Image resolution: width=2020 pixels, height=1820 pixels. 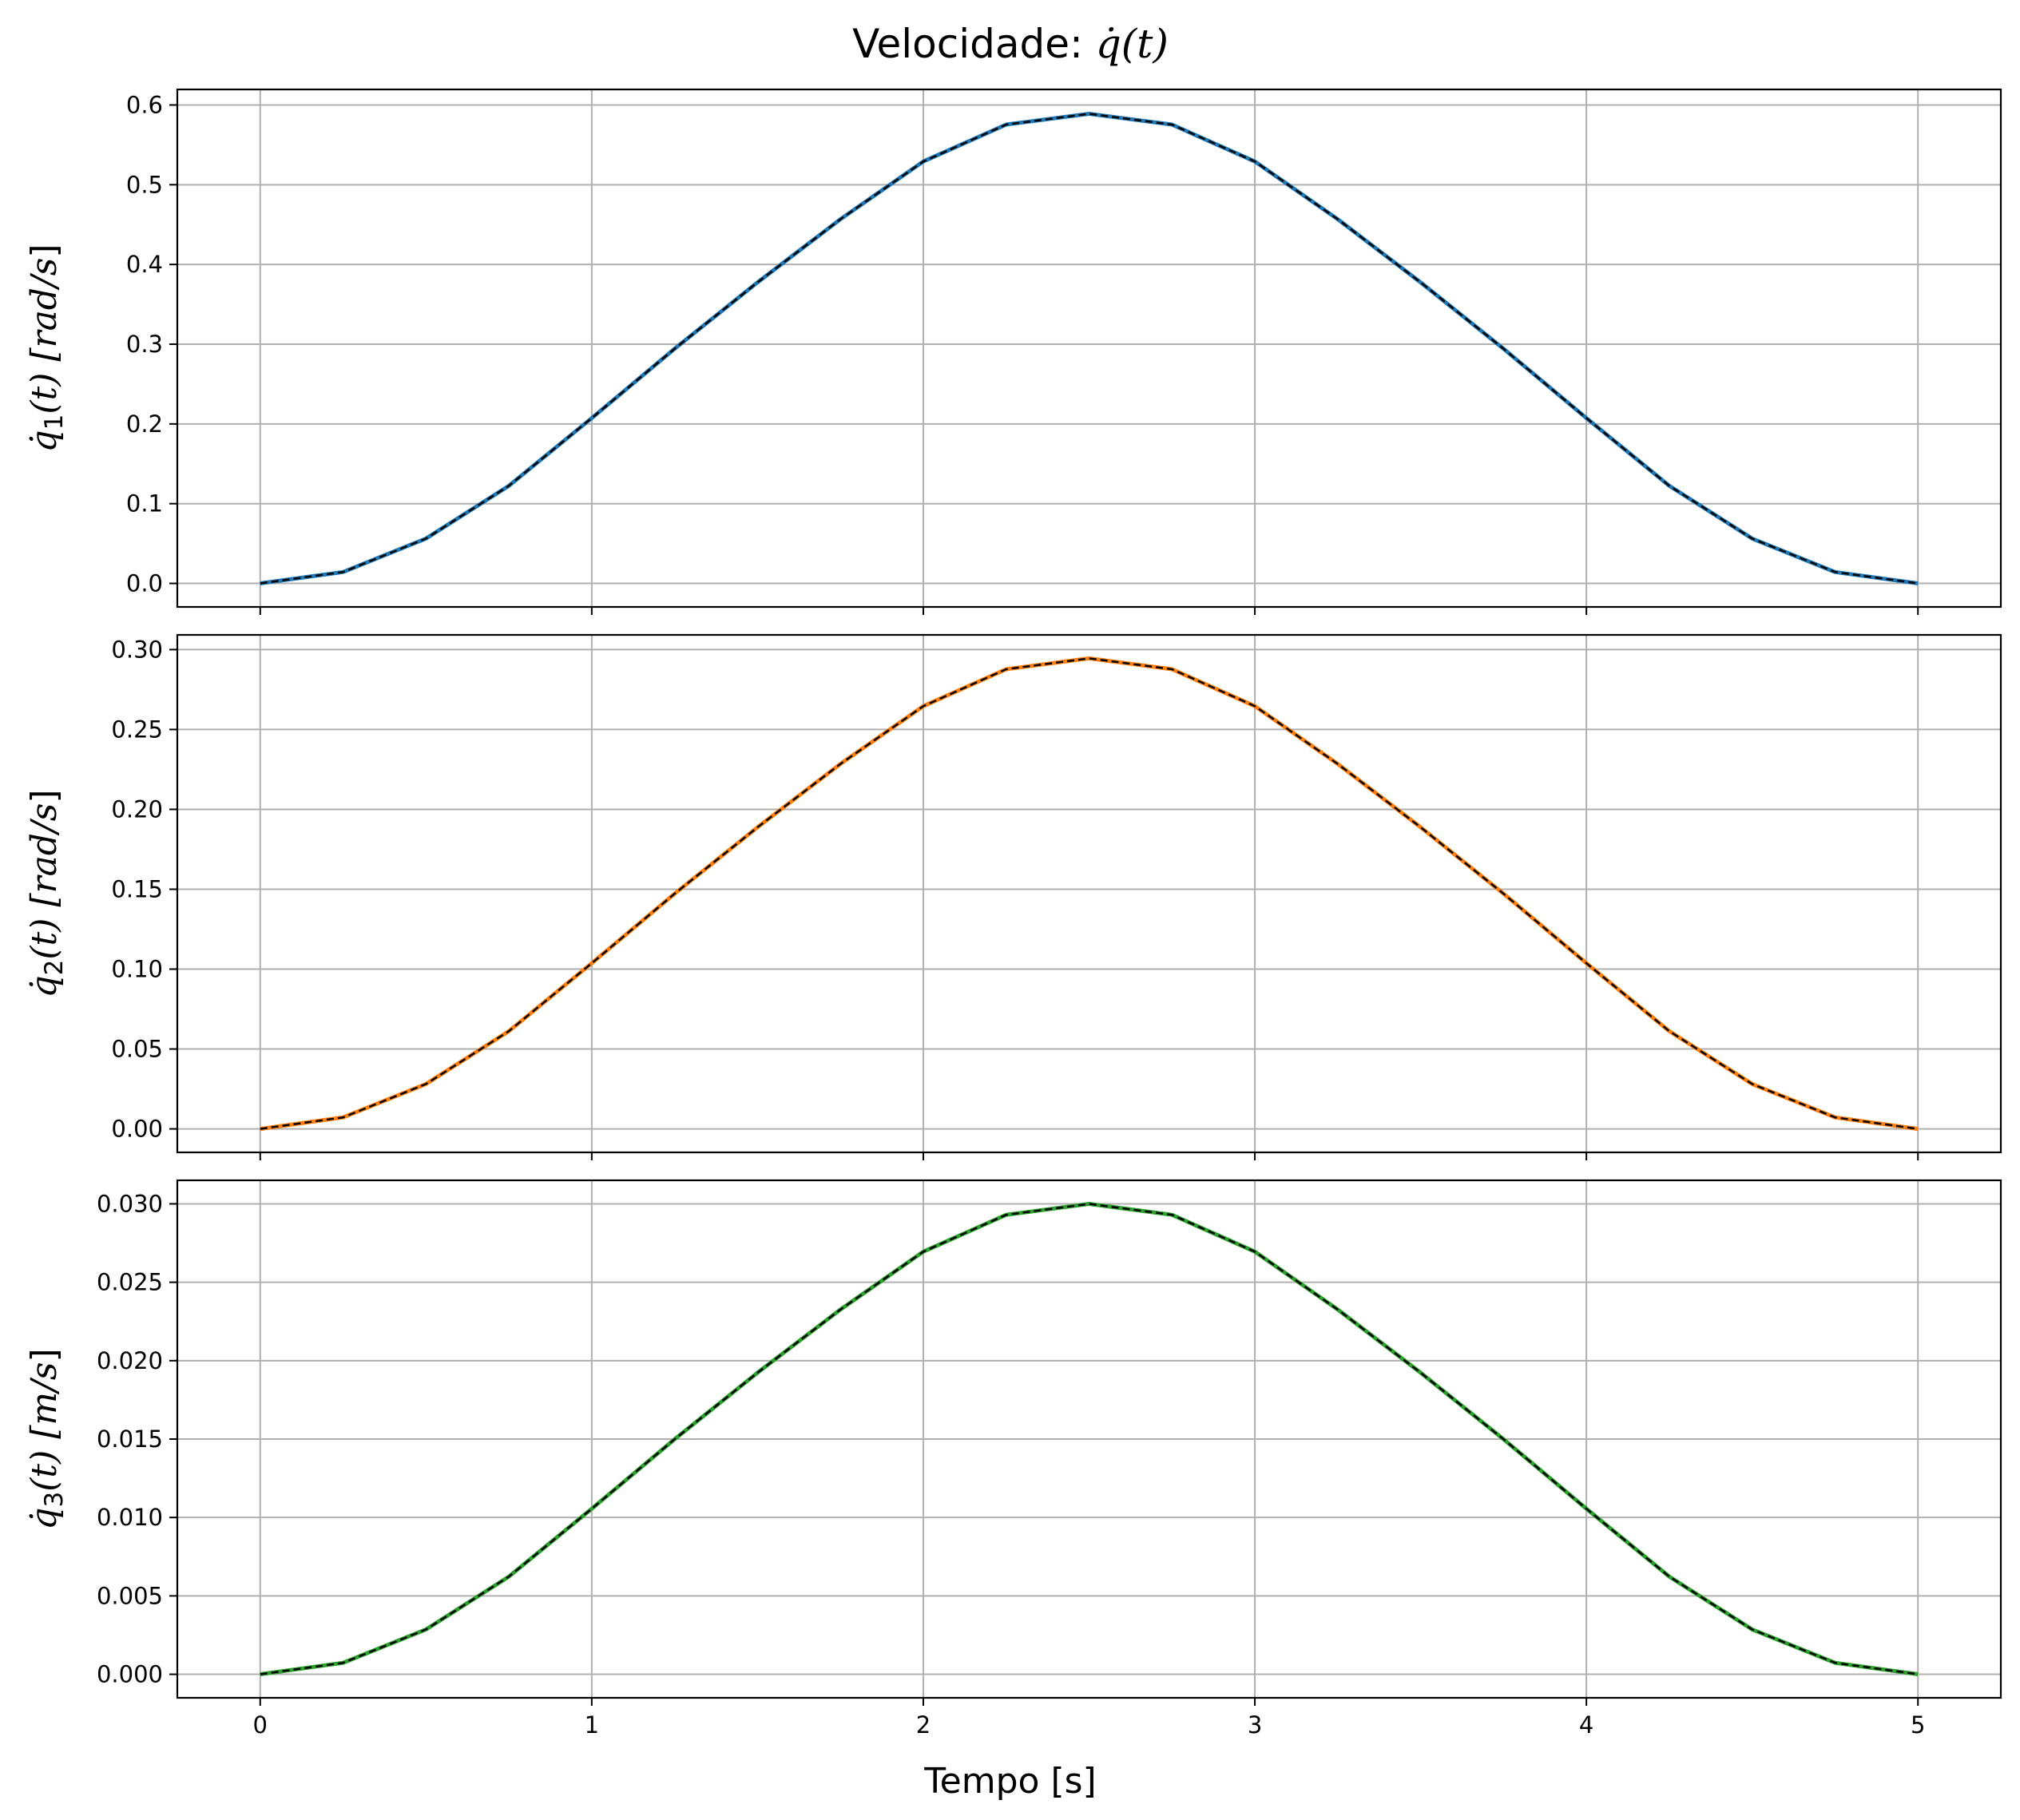 I want to click on y-tick-label: 0.1, so click(x=144, y=503).